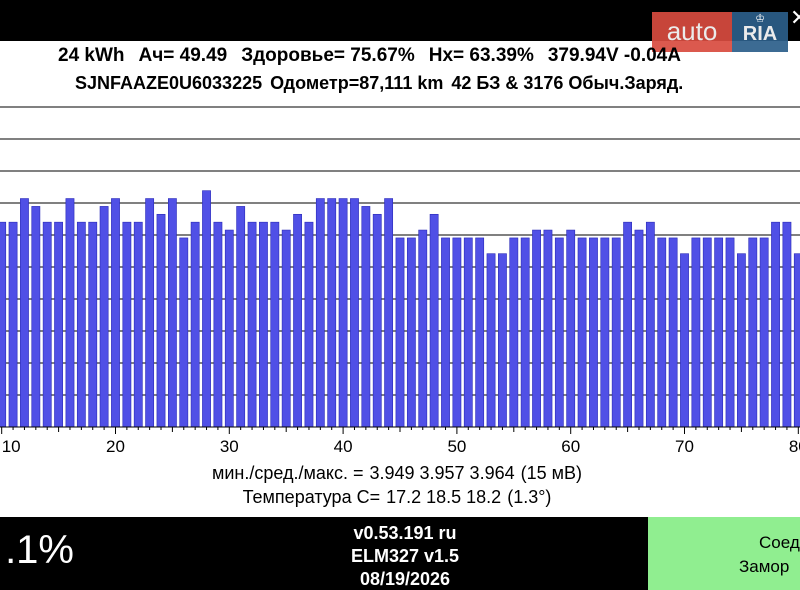 This screenshot has height=590, width=800. What do you see at coordinates (692, 32) in the screenshot?
I see `watermark-auto: auto` at bounding box center [692, 32].